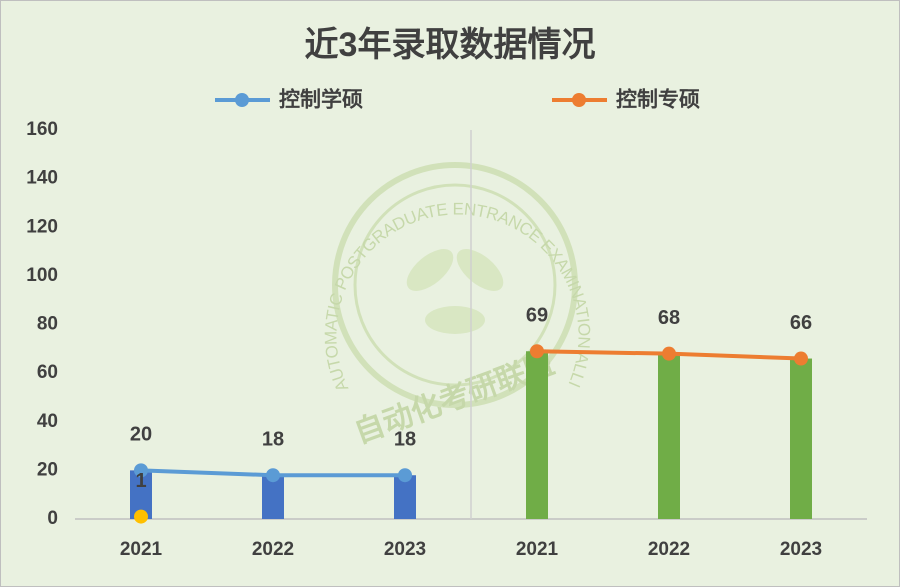 Image resolution: width=900 pixels, height=587 pixels. I want to click on y-tick-label: 100, so click(42, 275).